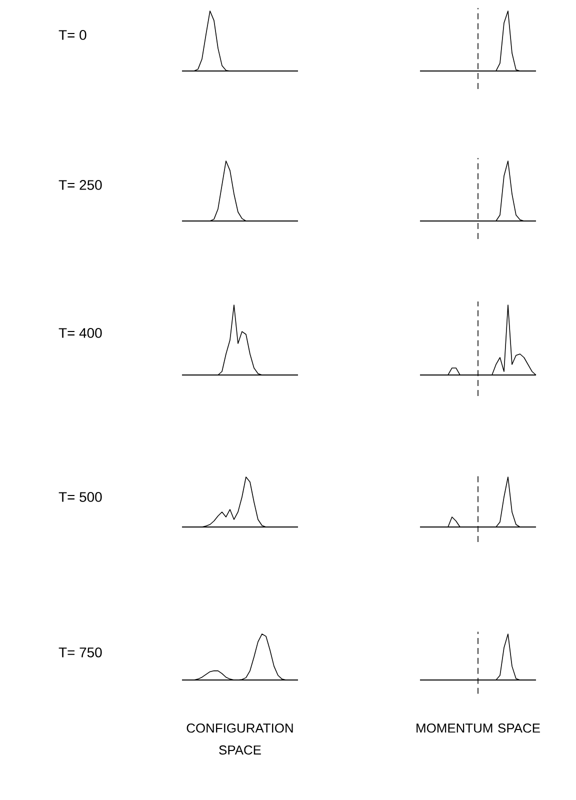 The image size is (576, 800). What do you see at coordinates (80, 185) in the screenshot?
I see `y-axis-title: T= 250` at bounding box center [80, 185].